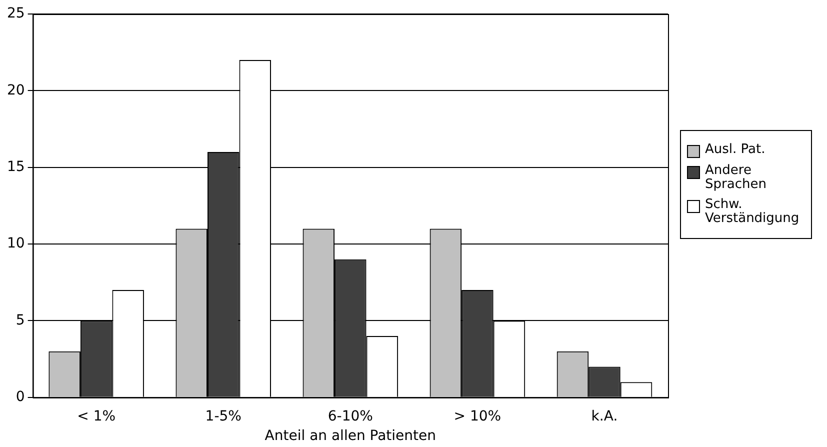 The width and height of the screenshot is (827, 447). I want to click on x-tick-label: 6-10%, so click(350, 416).